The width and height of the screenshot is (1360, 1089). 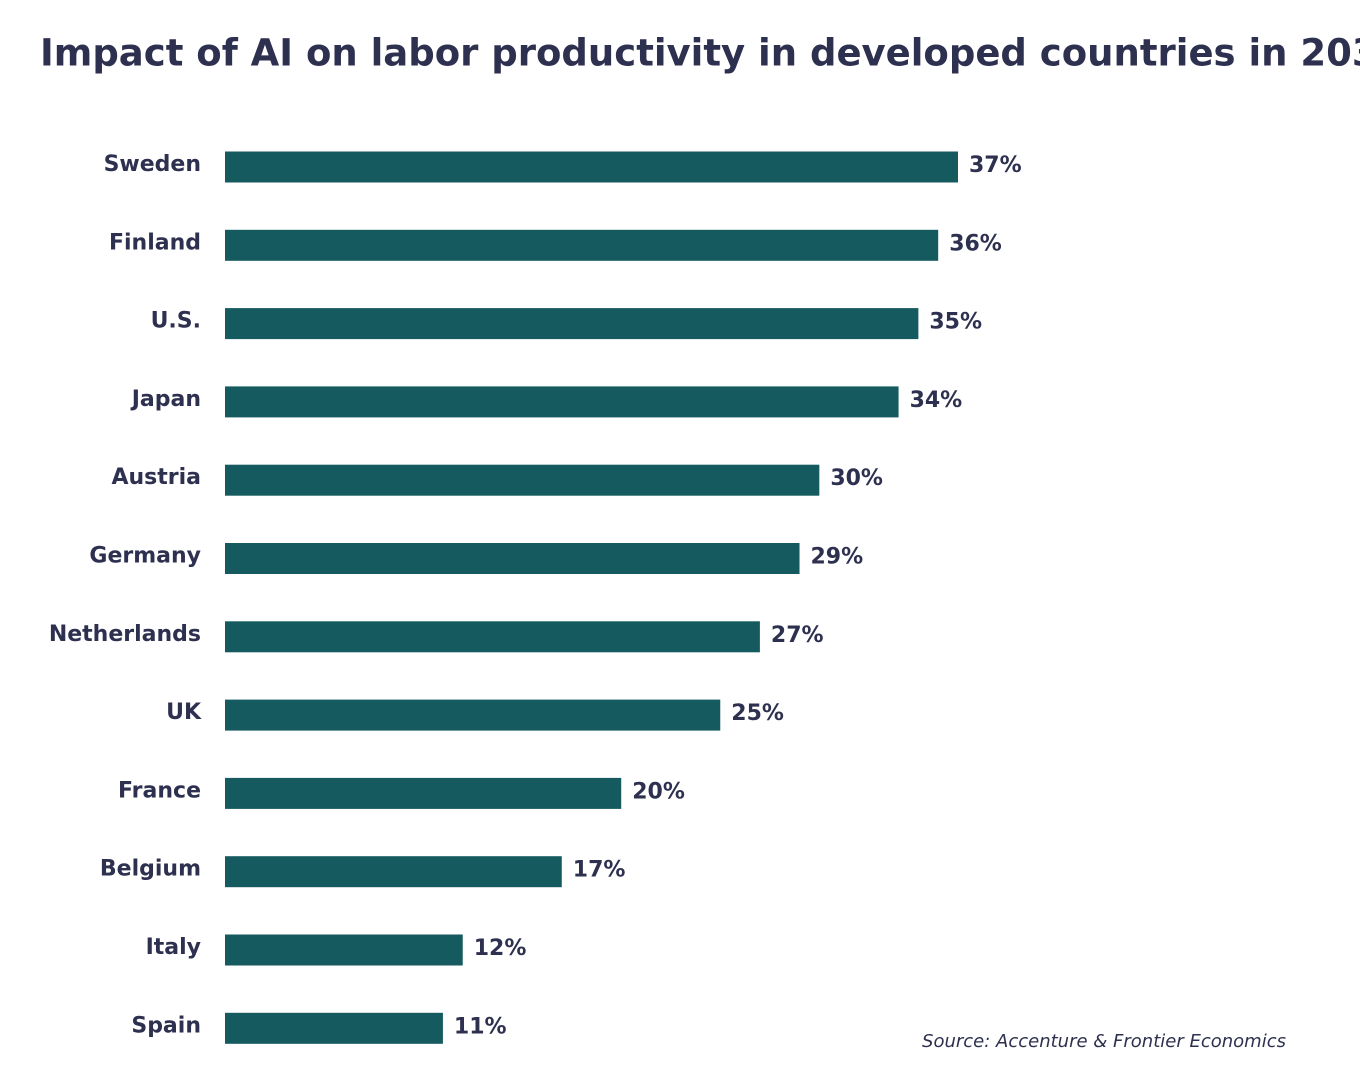 What do you see at coordinates (955, 322) in the screenshot?
I see `value-label: 35%` at bounding box center [955, 322].